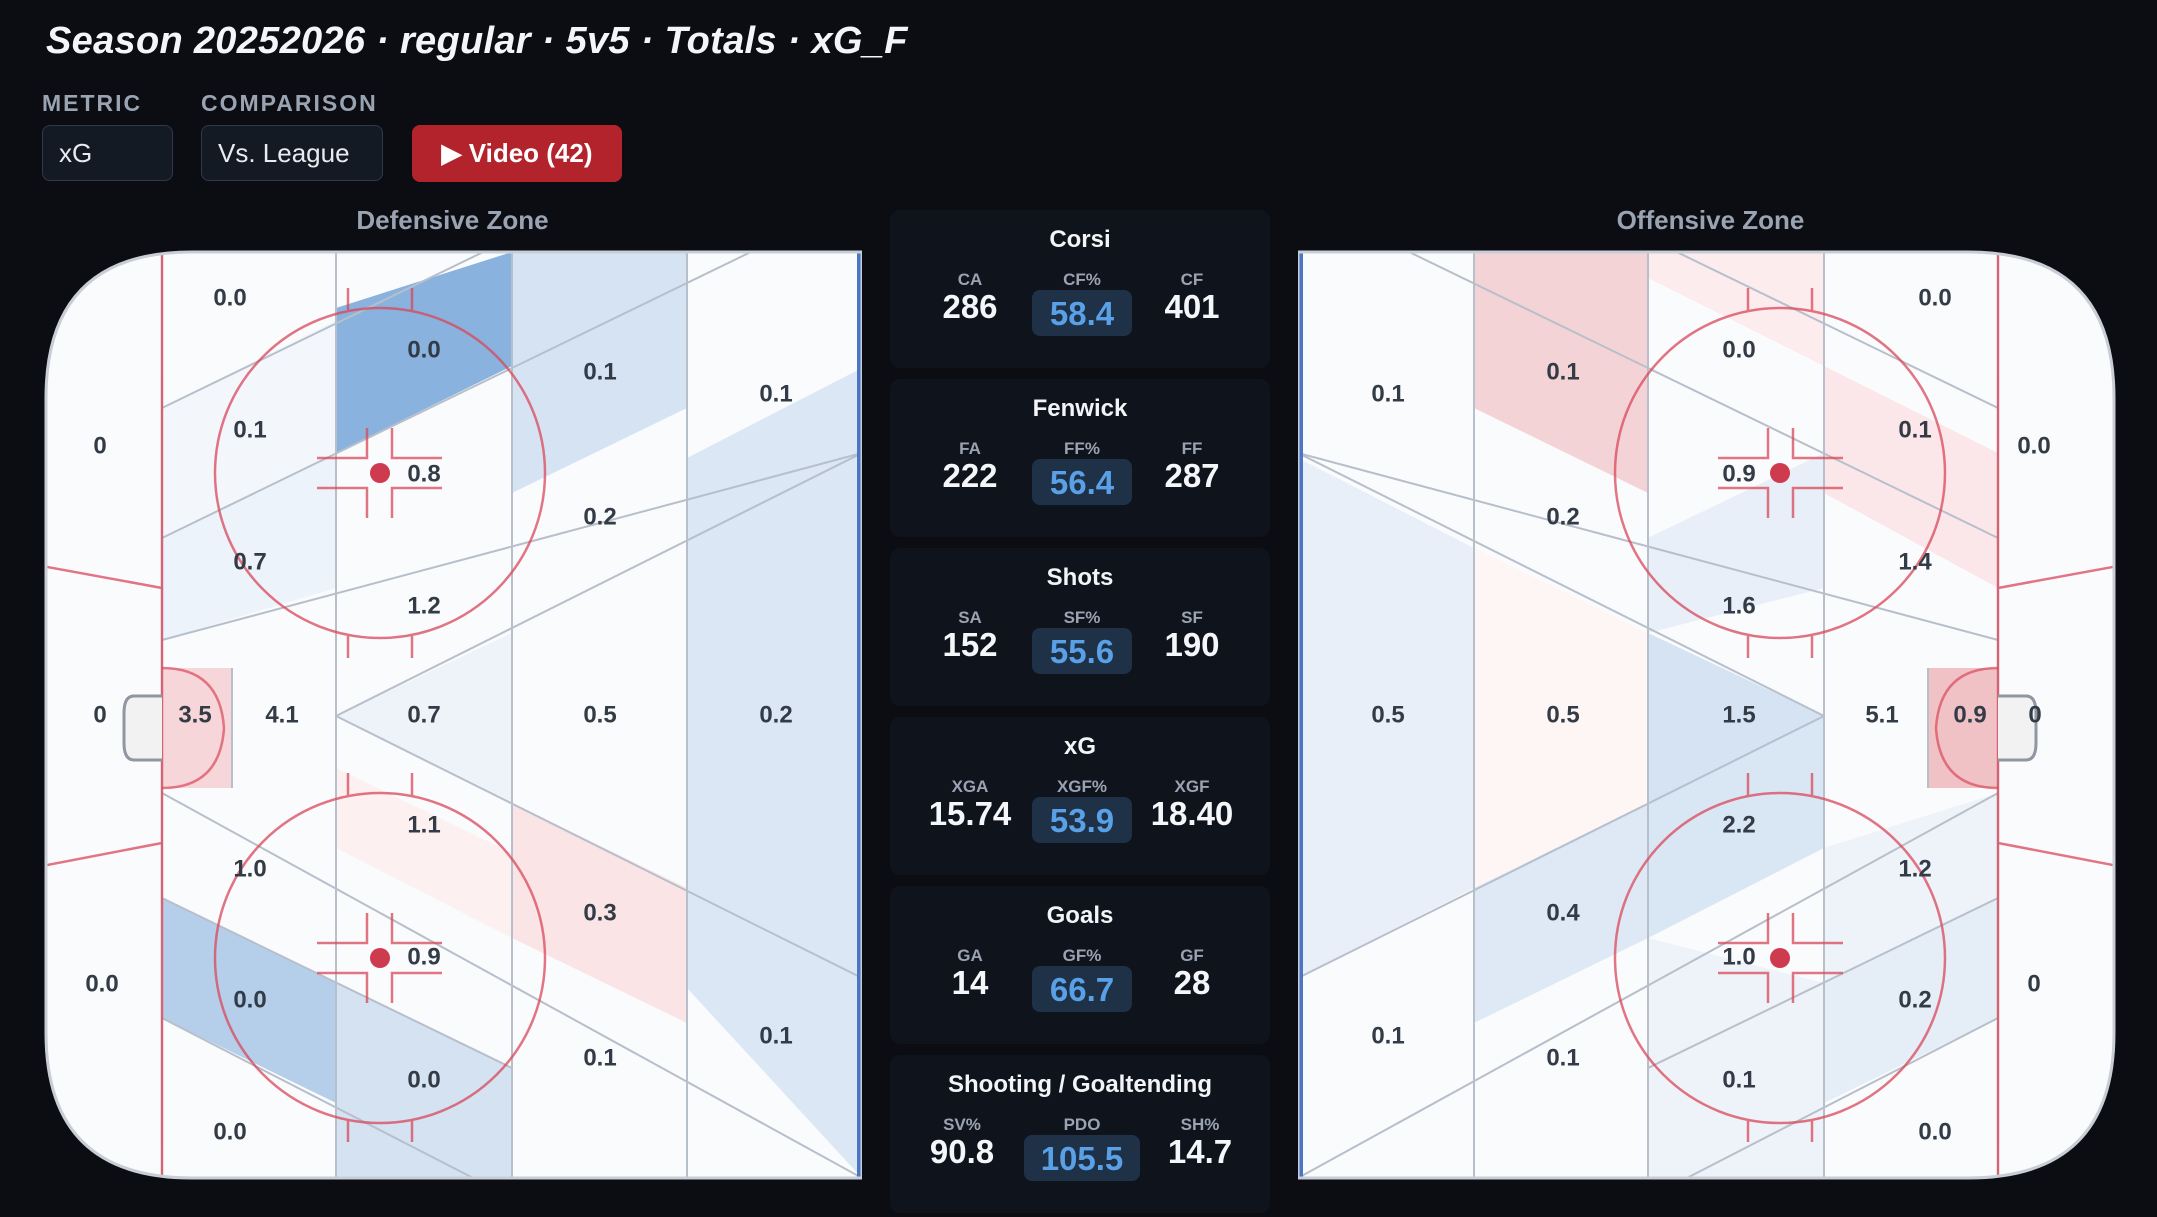 This screenshot has height=1217, width=2157. Describe the element at coordinates (1192, 644) in the screenshot. I see `stat-right-value: 190` at that location.